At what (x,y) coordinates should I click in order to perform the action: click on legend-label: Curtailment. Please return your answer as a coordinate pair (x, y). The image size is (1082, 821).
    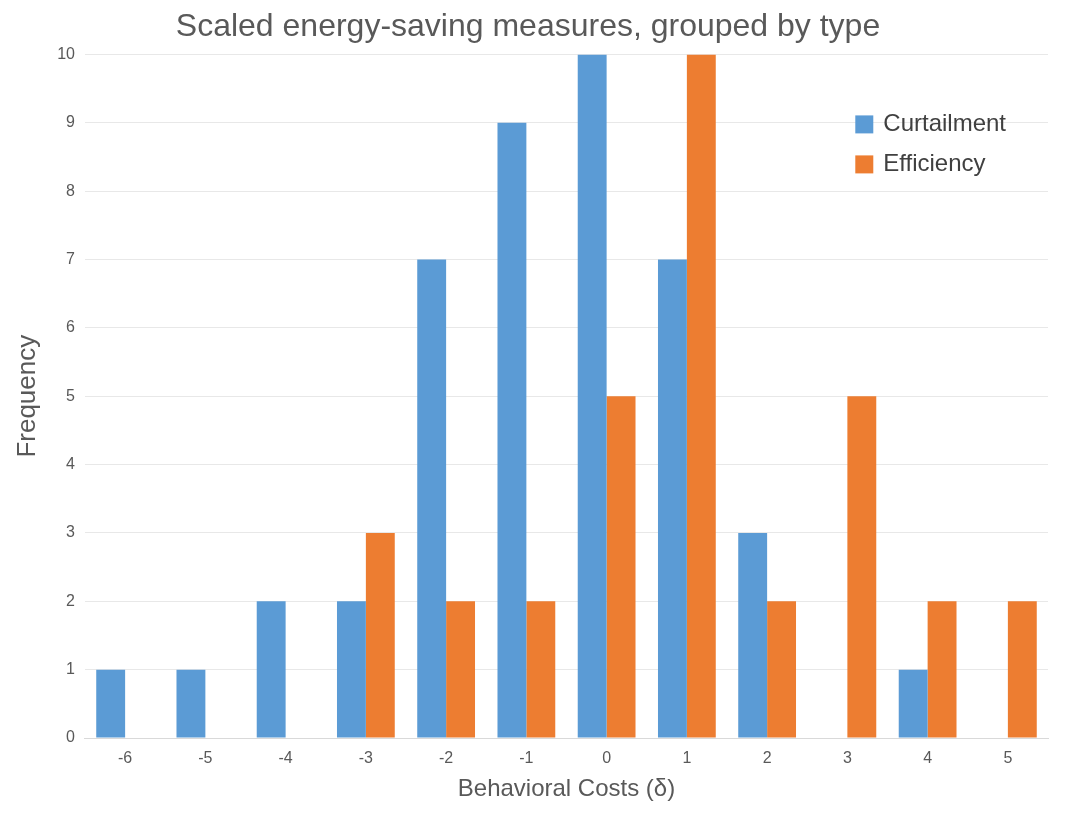
    Looking at the image, I should click on (945, 123).